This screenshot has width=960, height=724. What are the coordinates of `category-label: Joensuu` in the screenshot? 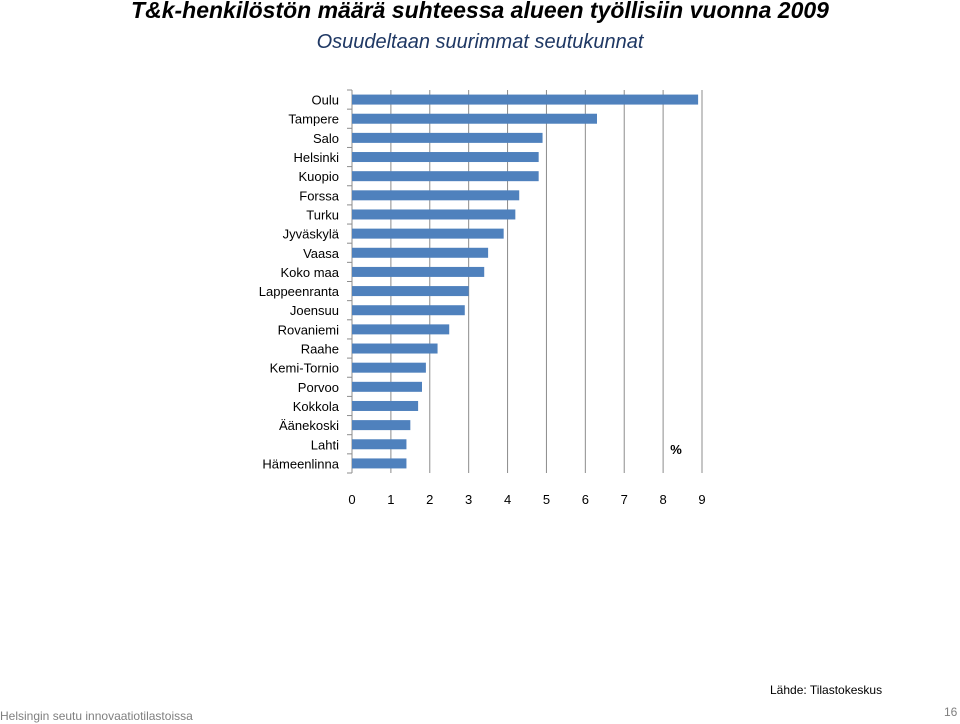 It's located at (314, 310).